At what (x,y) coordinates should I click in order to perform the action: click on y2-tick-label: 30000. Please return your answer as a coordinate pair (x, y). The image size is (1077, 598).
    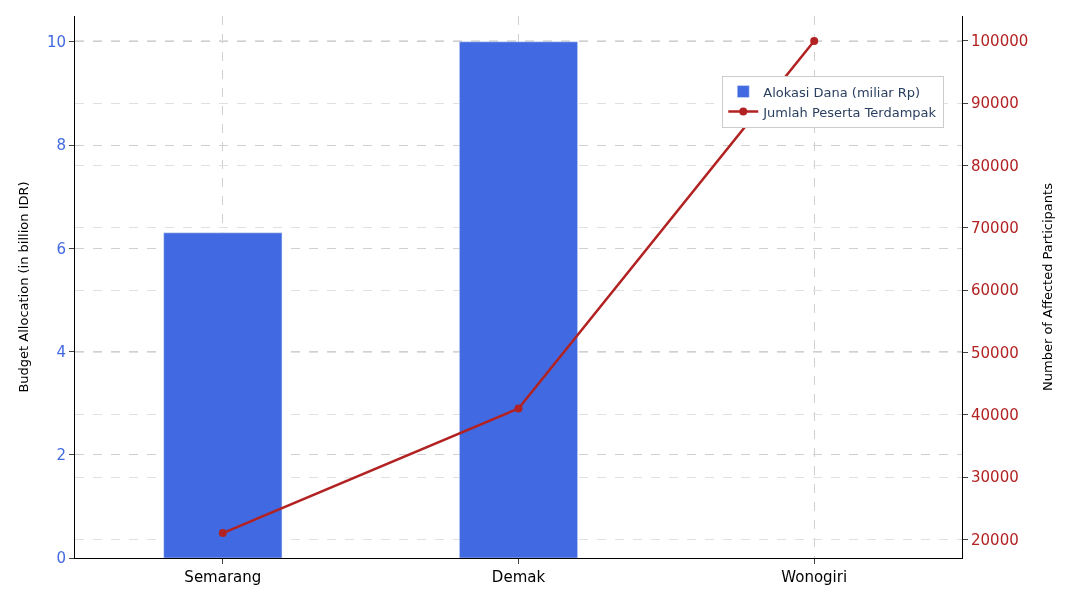
    Looking at the image, I should click on (995, 477).